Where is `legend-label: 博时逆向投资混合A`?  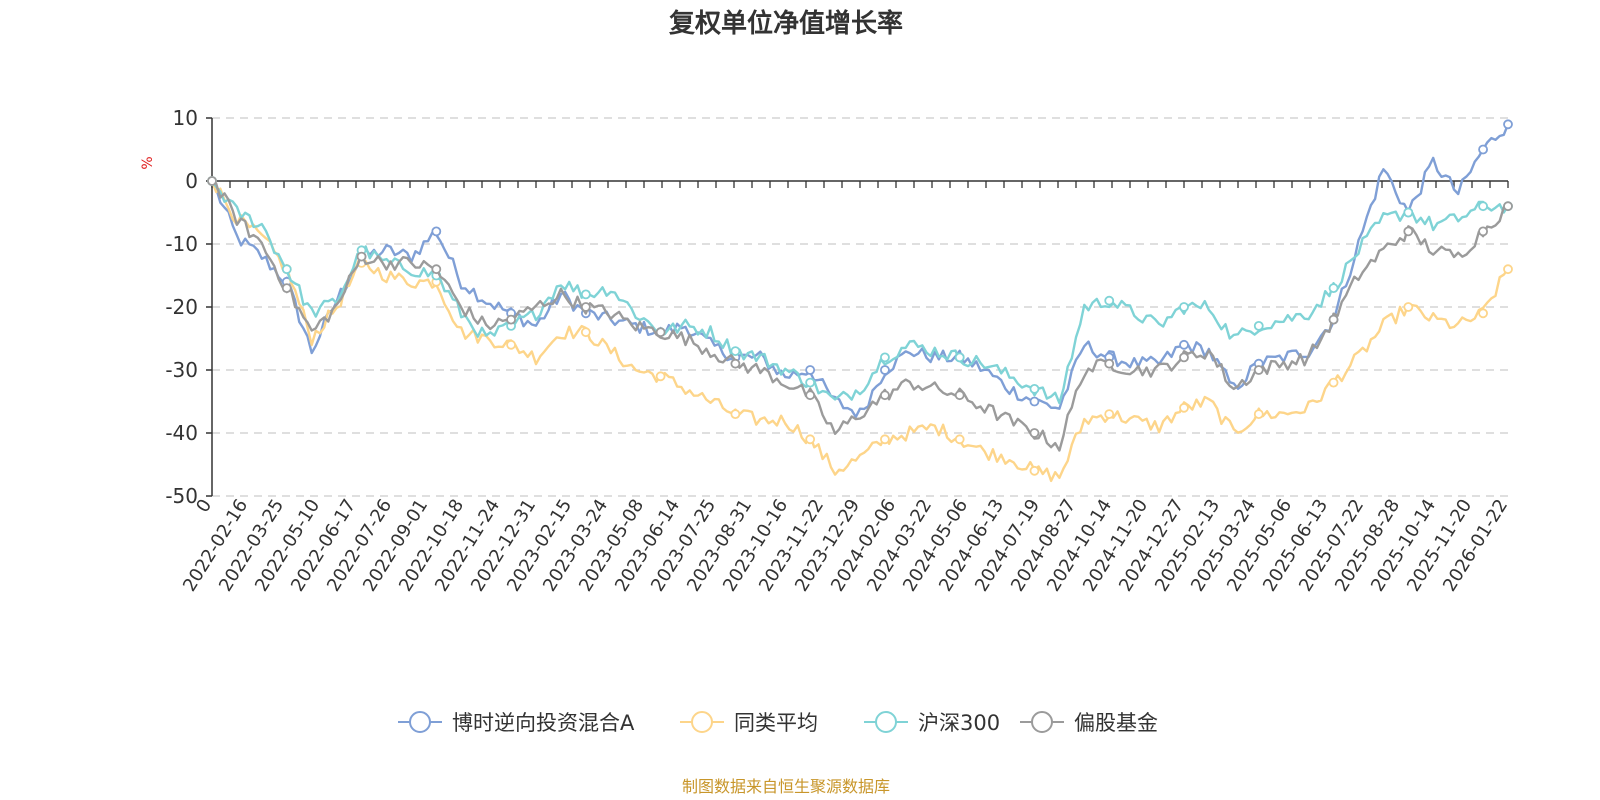 legend-label: 博时逆向投资混合A is located at coordinates (543, 723).